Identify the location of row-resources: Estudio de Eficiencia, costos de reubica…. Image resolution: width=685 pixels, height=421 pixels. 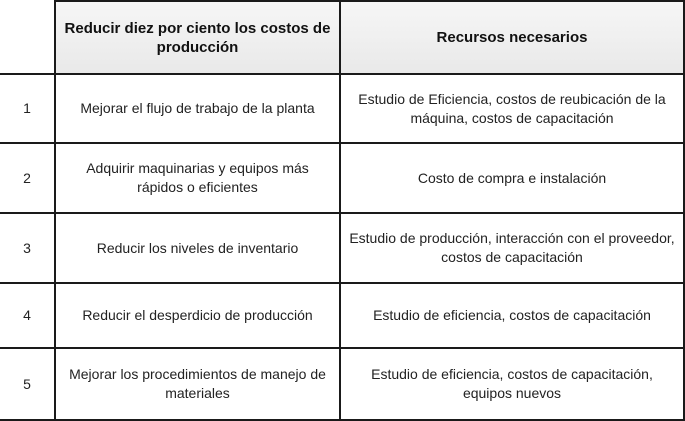
(512, 108).